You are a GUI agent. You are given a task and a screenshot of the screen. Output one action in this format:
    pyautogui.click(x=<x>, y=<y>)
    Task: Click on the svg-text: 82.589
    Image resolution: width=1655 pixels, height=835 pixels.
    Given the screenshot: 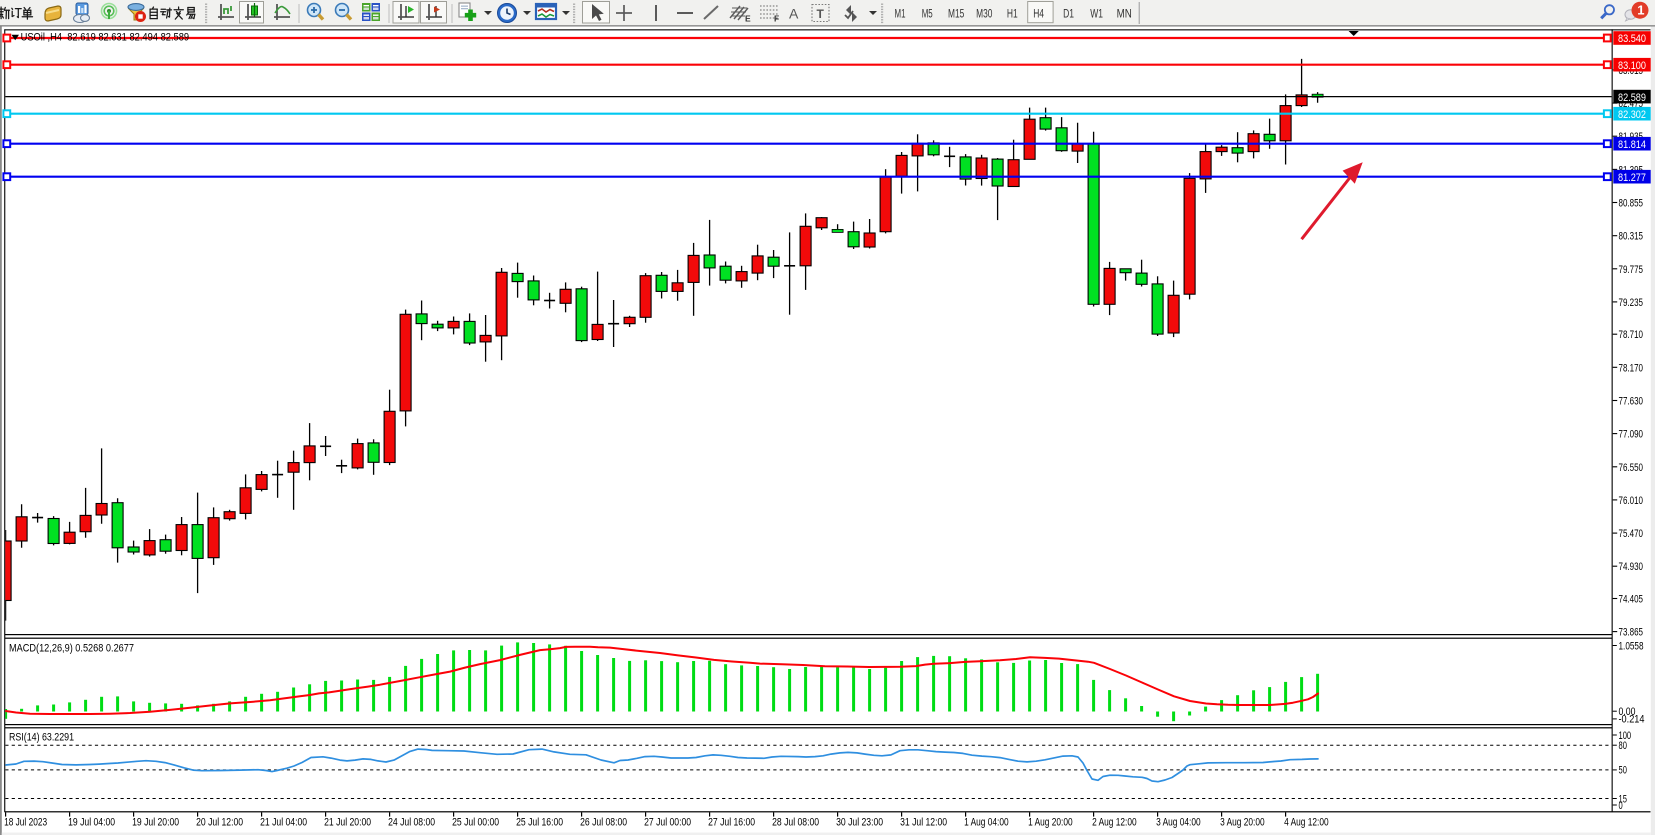 What is the action you would take?
    pyautogui.click(x=1632, y=98)
    